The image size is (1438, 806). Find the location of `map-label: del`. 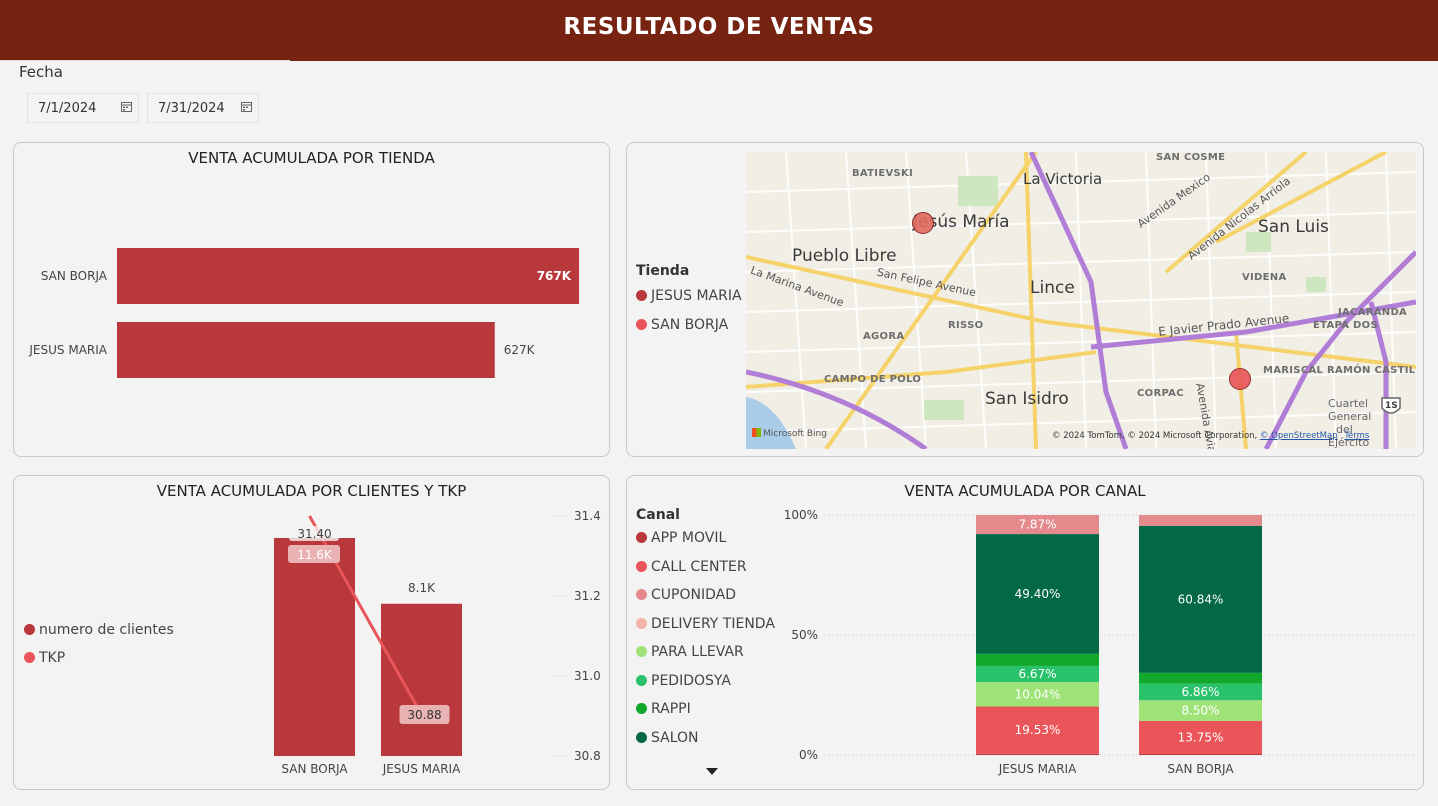

map-label: del is located at coordinates (1344, 429).